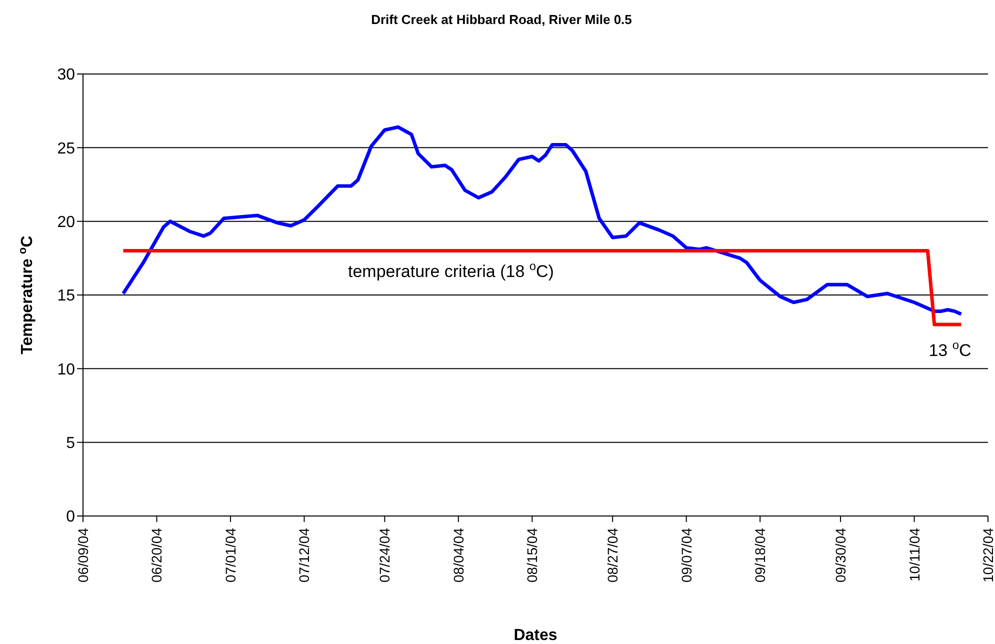  Describe the element at coordinates (156, 555) in the screenshot. I see `x-tick-label: 06/20/04` at that location.